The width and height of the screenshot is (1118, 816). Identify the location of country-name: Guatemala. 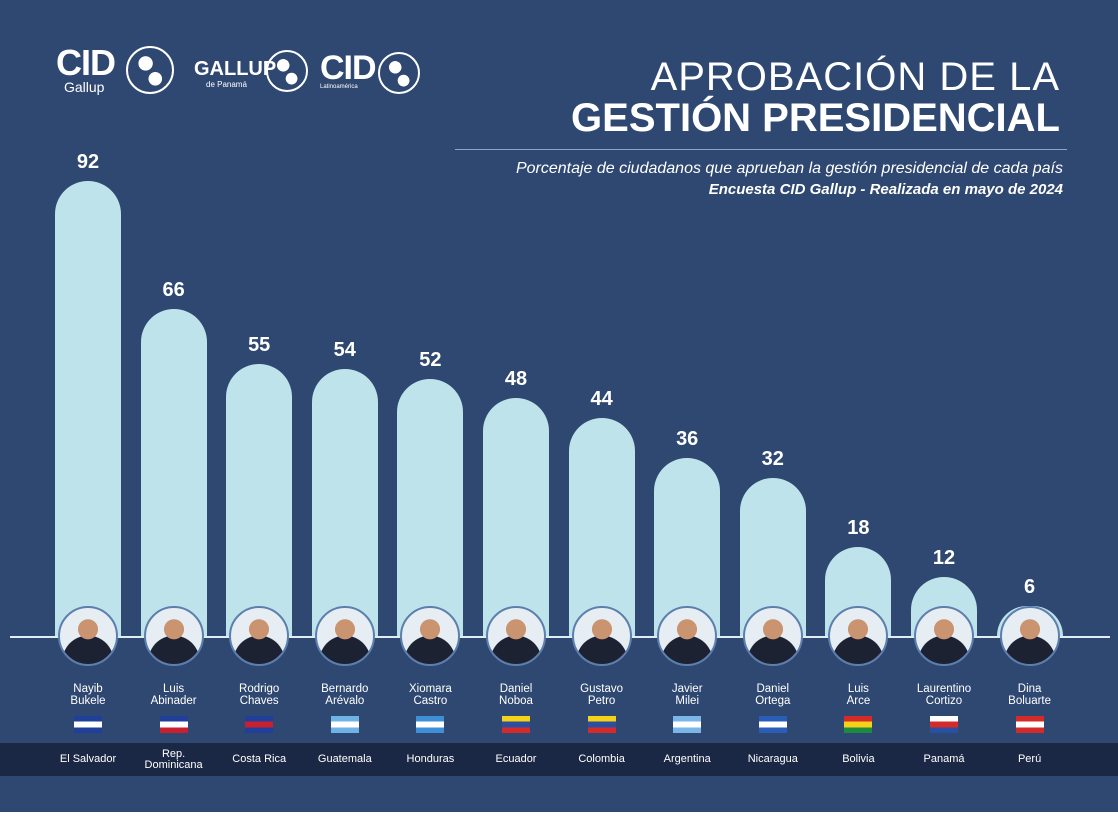
(344, 759).